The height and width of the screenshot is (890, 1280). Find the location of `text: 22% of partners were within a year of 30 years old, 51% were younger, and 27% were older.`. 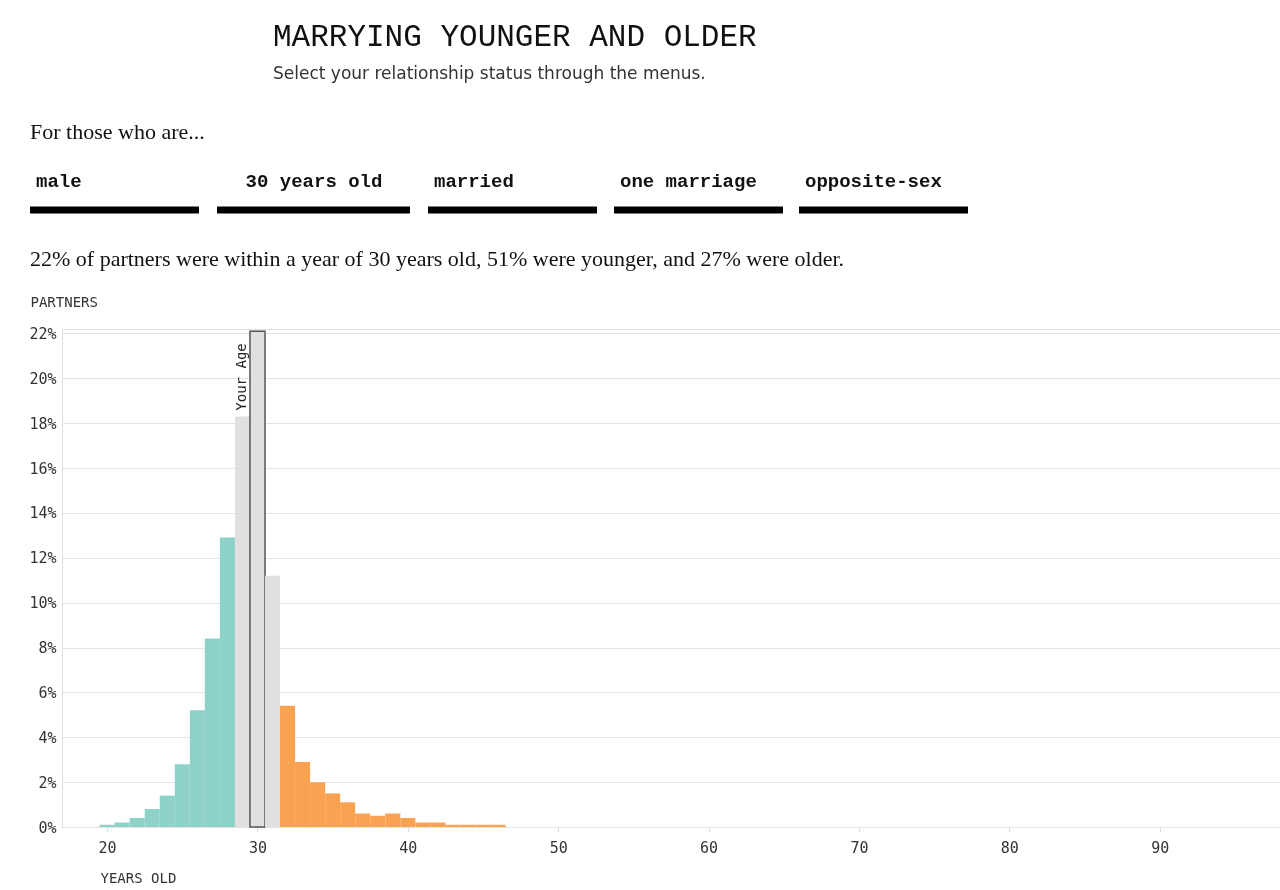

text: 22% of partners were within a year of 30 years old, 51% were younger, and 27% were older. is located at coordinates (437, 258).